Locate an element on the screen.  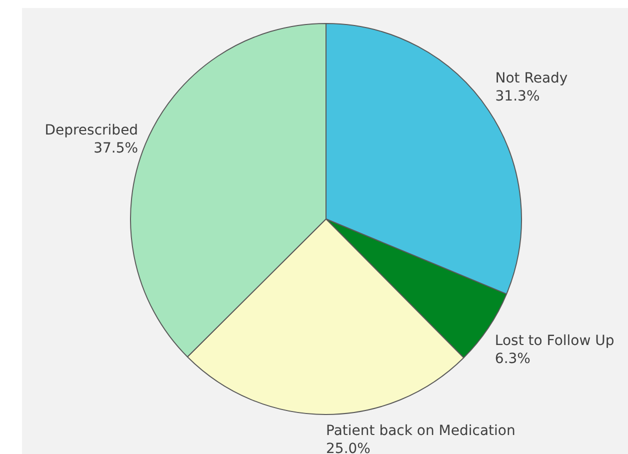
data-label: 37.5% is located at coordinates (116, 148).